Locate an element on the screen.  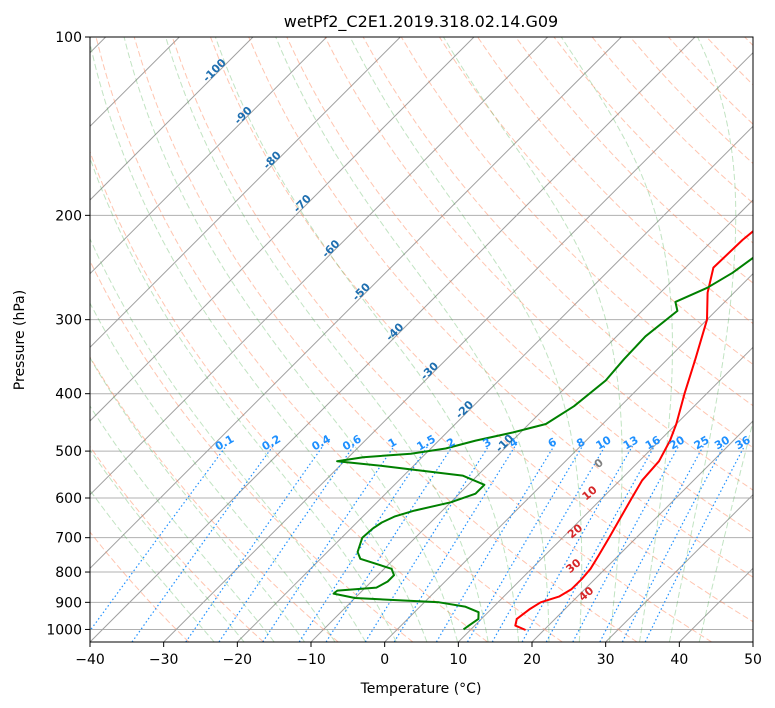
mixing-ratio-label: 0.1 is located at coordinates (224, 442).